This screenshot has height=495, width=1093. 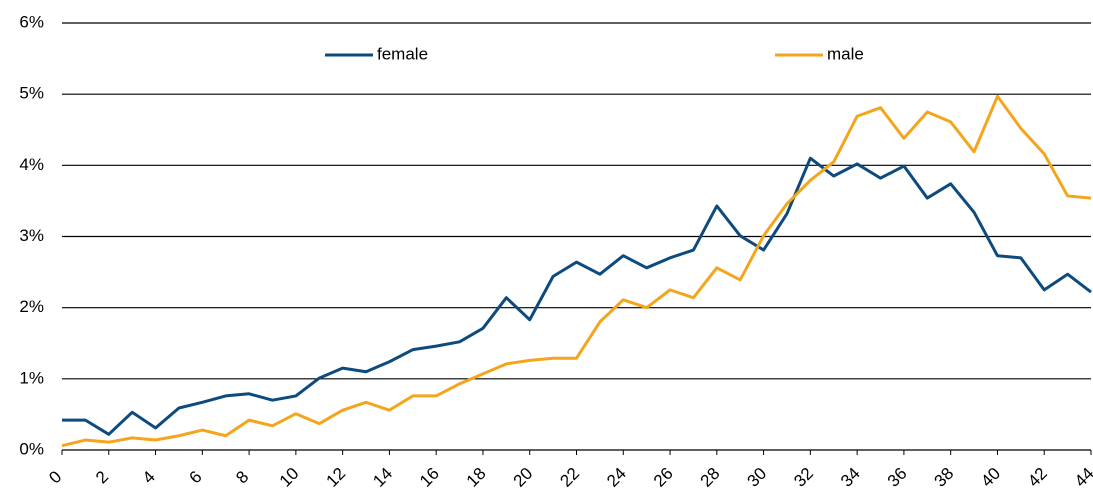 What do you see at coordinates (149, 477) in the screenshot?
I see `x-tick-label: 4` at bounding box center [149, 477].